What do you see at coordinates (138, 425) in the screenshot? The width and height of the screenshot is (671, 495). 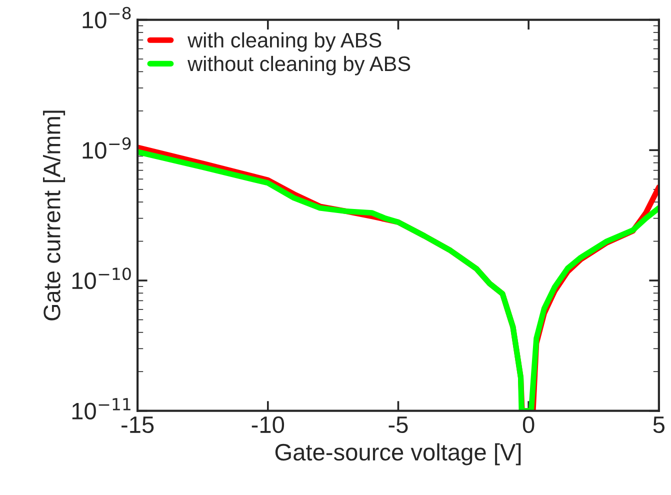 I see `x-tick-label: -15` at bounding box center [138, 425].